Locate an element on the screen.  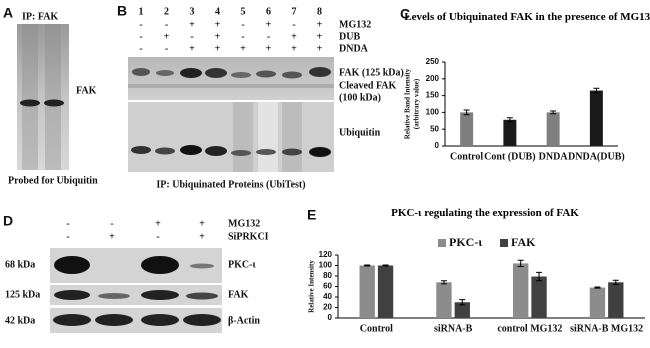
y-tick-label: 120 is located at coordinates (326, 254).